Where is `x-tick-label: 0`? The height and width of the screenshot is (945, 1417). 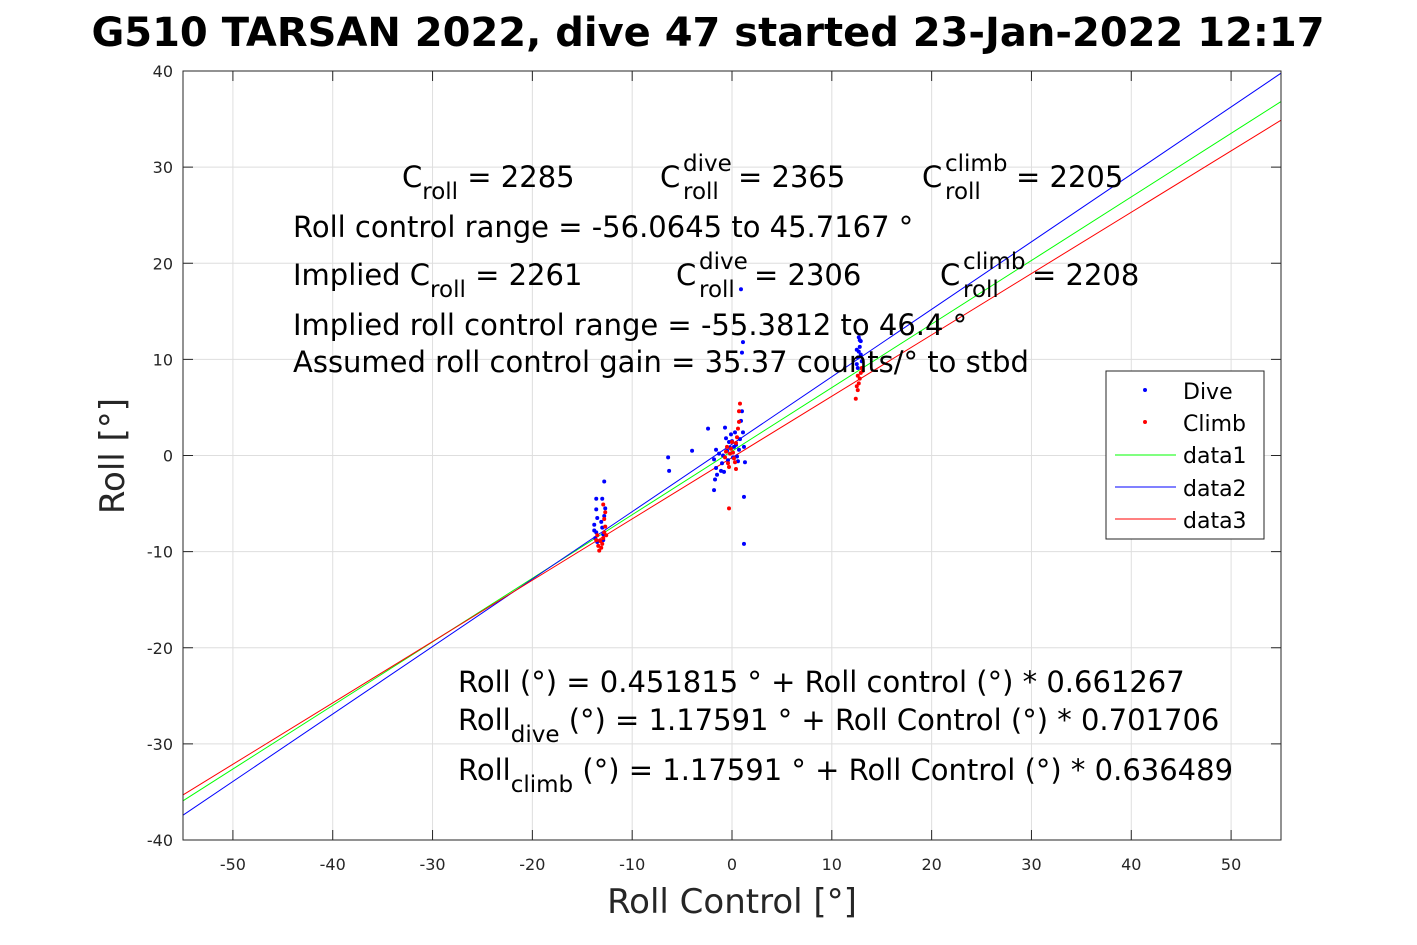 x-tick-label: 0 is located at coordinates (732, 864).